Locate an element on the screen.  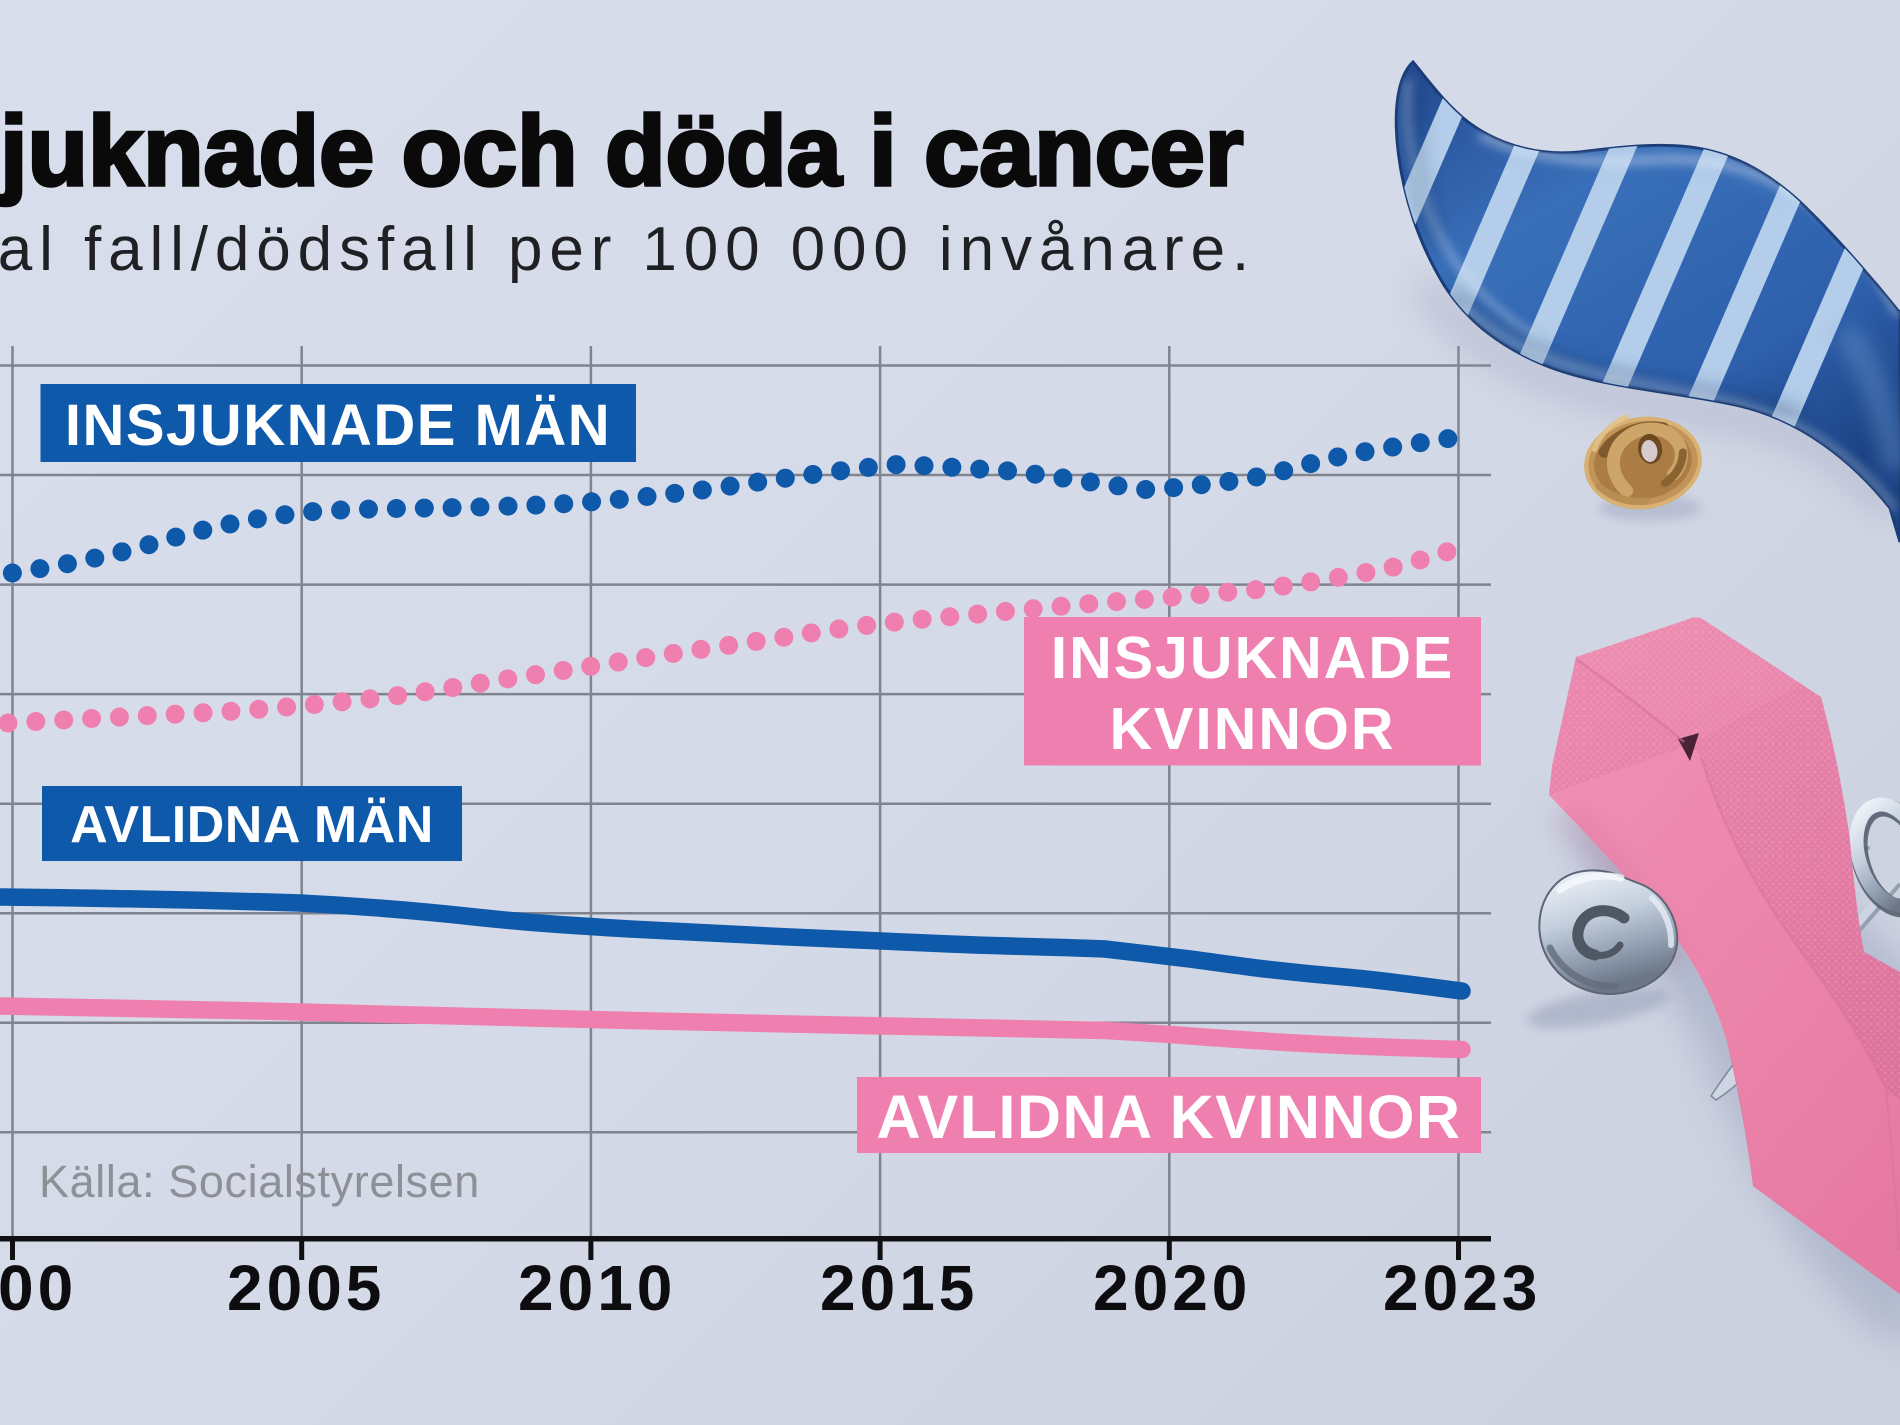
svg-text: KVINNOR is located at coordinates (1252, 729).